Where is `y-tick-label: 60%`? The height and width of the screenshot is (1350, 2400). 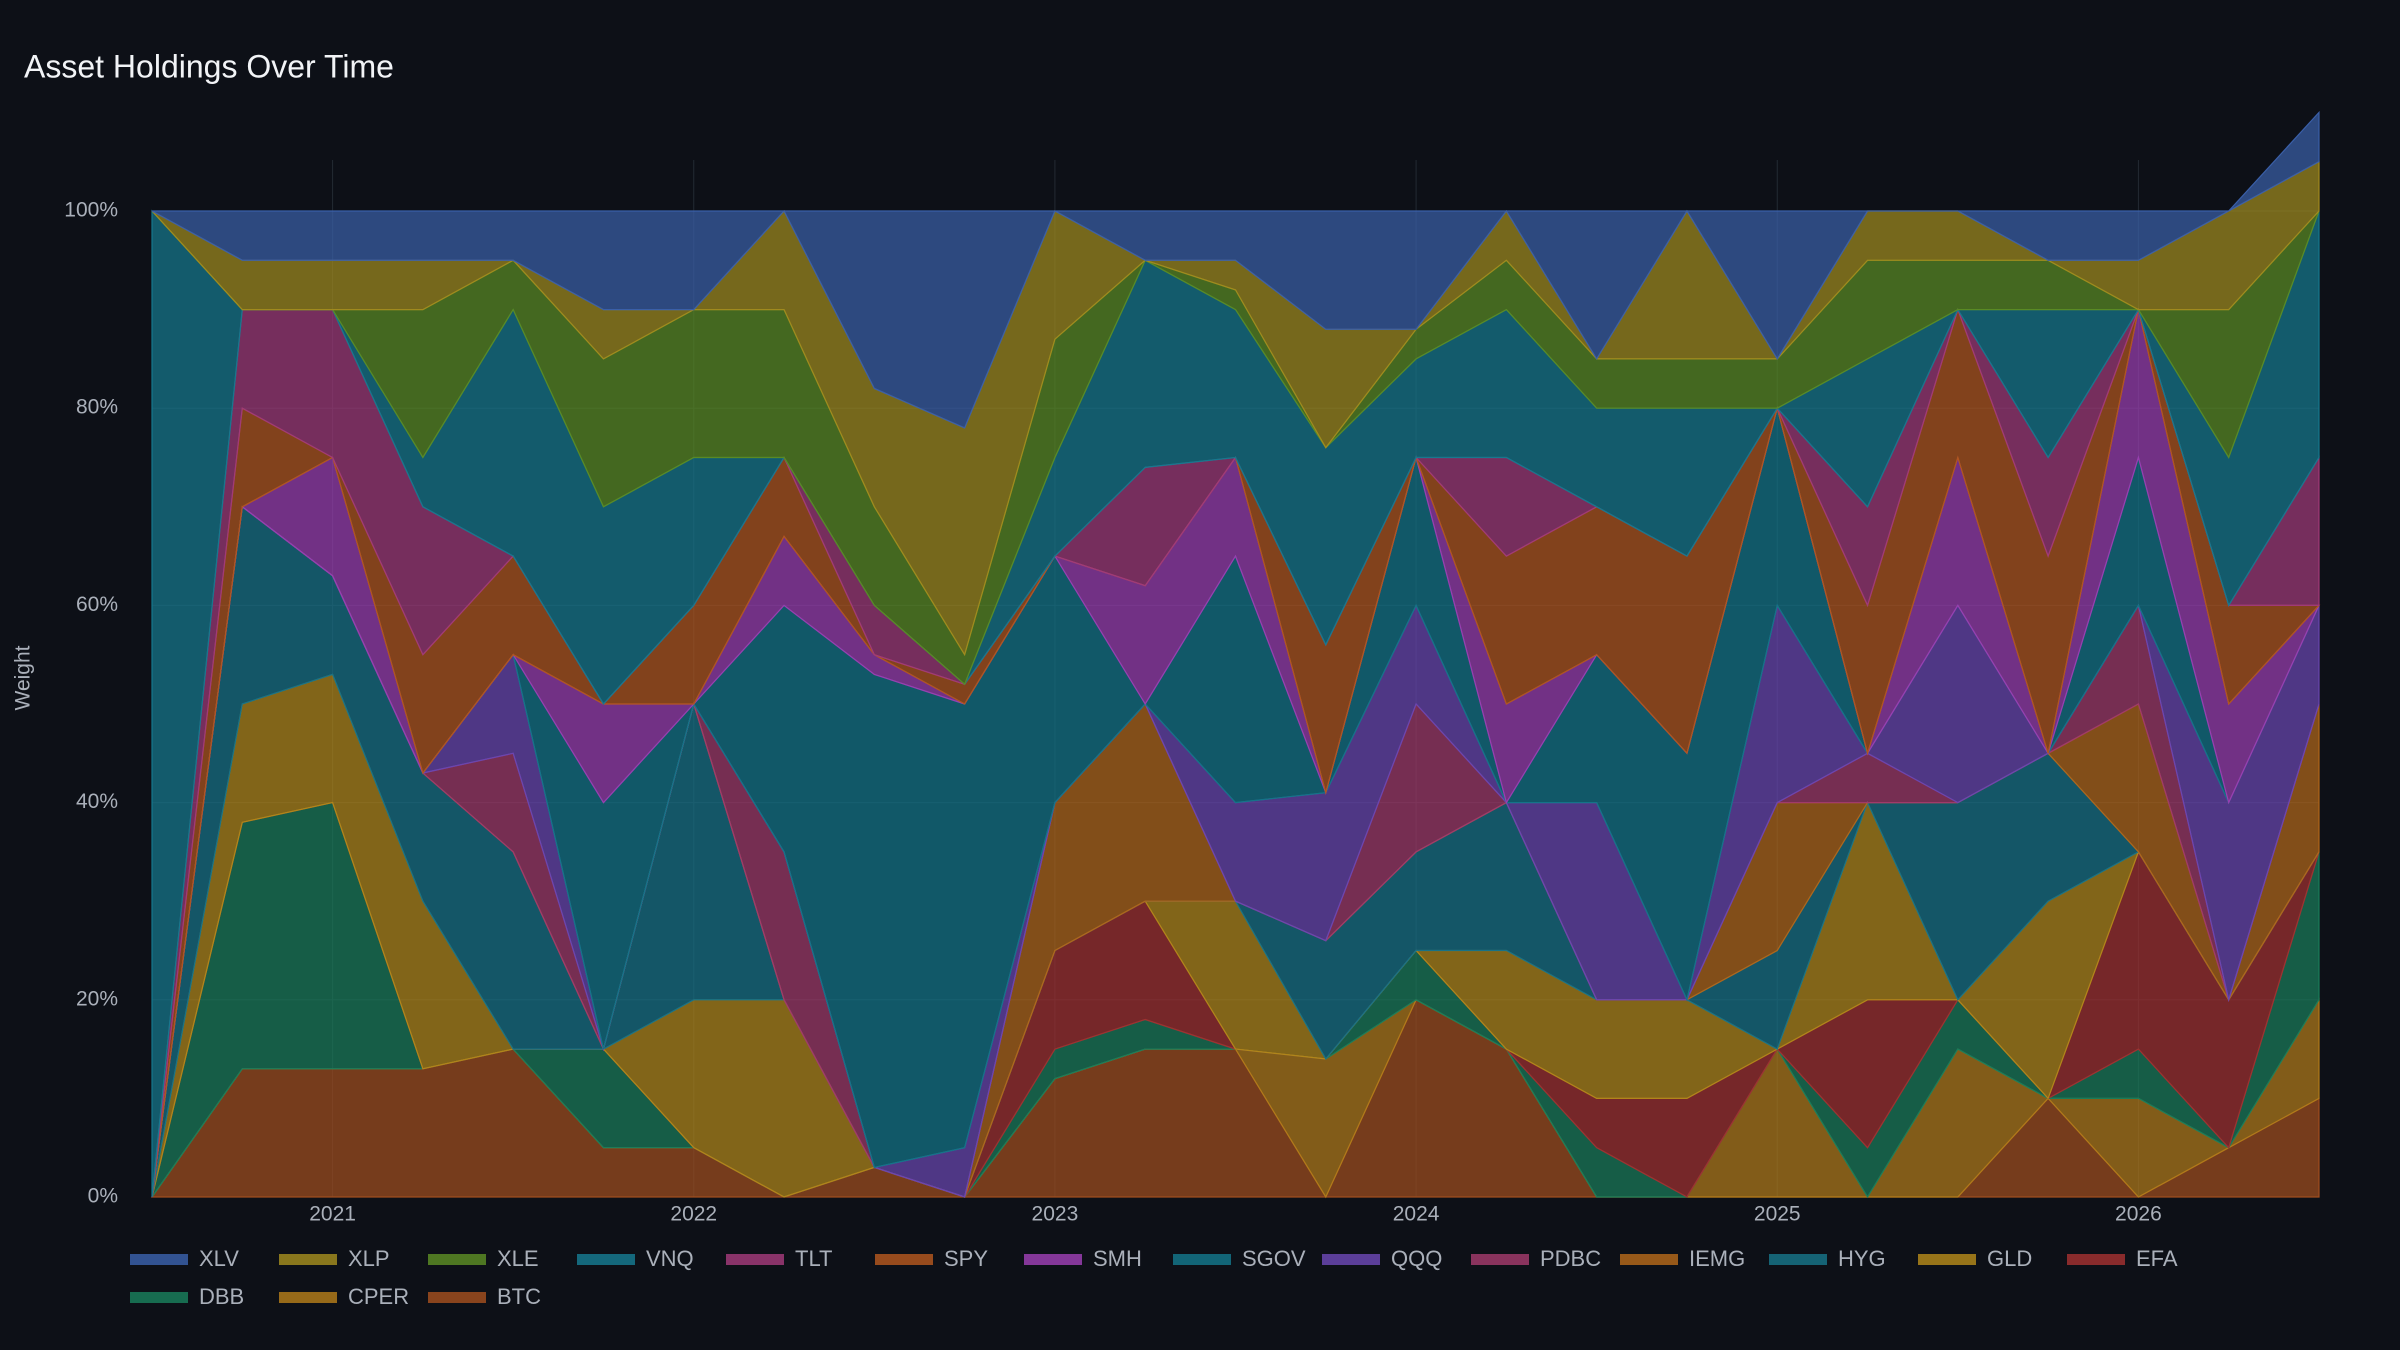 y-tick-label: 60% is located at coordinates (97, 604).